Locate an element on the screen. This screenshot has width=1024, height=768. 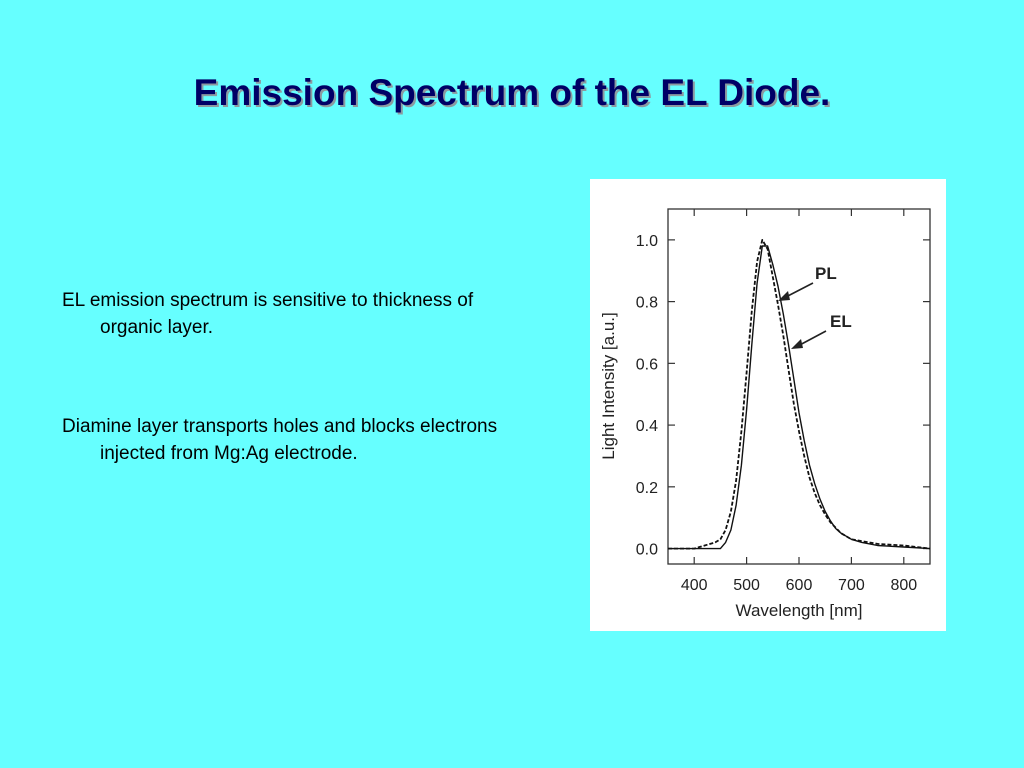
tick-labels: 400 500 600 700 800 0.0 0.2 0.4 0.6 0.8 1.0 is located at coordinates (776, 413).